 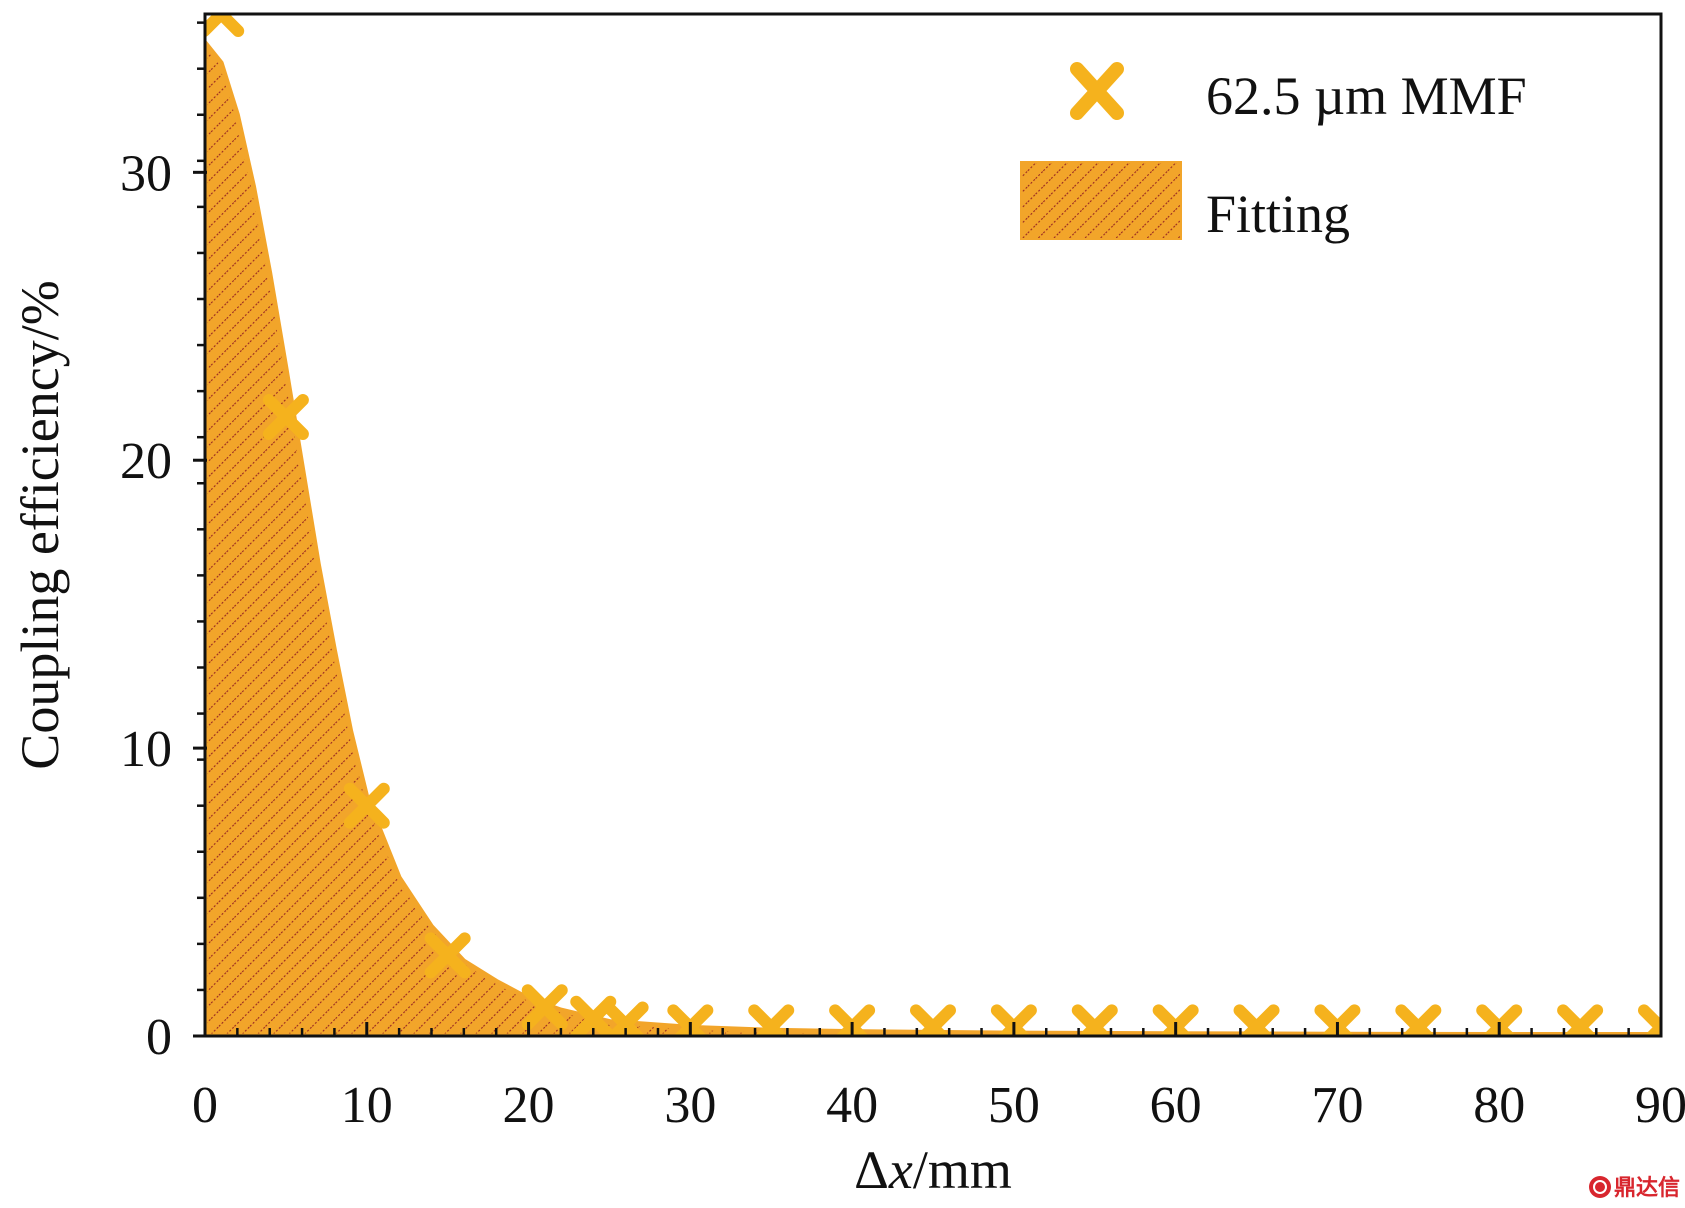 I want to click on x-tick-label: 50, so click(x=1014, y=1105).